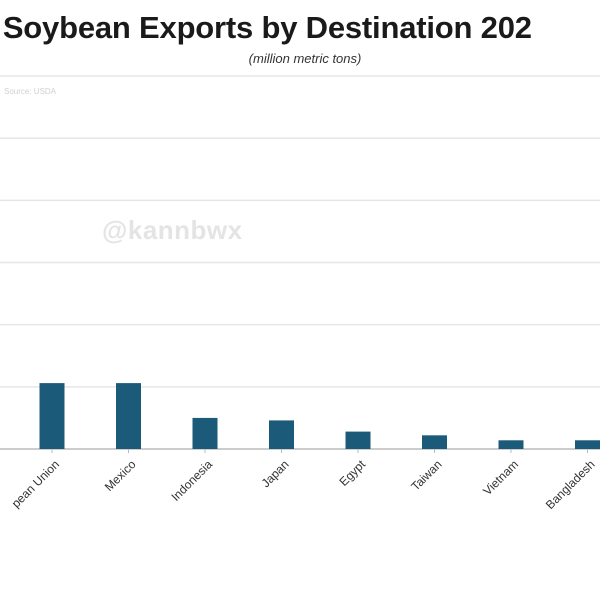 The width and height of the screenshot is (600, 600). What do you see at coordinates (305, 58) in the screenshot?
I see `chart-subtitle: (million metric tons)` at bounding box center [305, 58].